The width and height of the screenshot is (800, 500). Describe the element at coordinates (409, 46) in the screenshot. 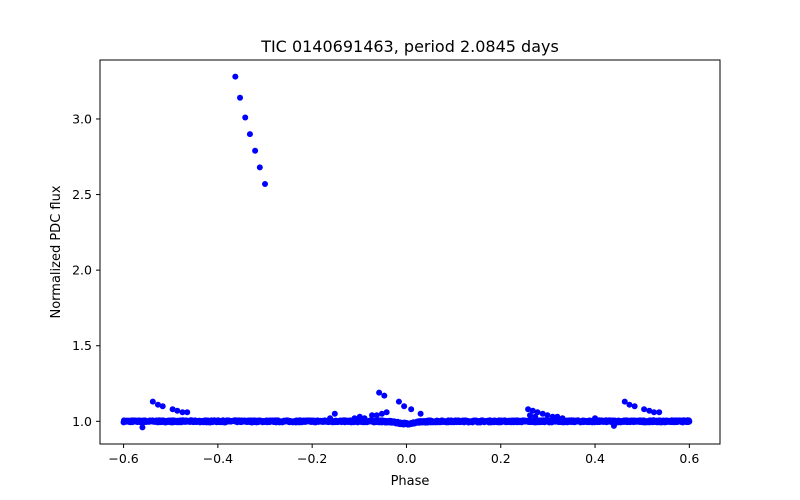

I see `chart-title: TIC 0140691463, period 2.0845 days` at that location.